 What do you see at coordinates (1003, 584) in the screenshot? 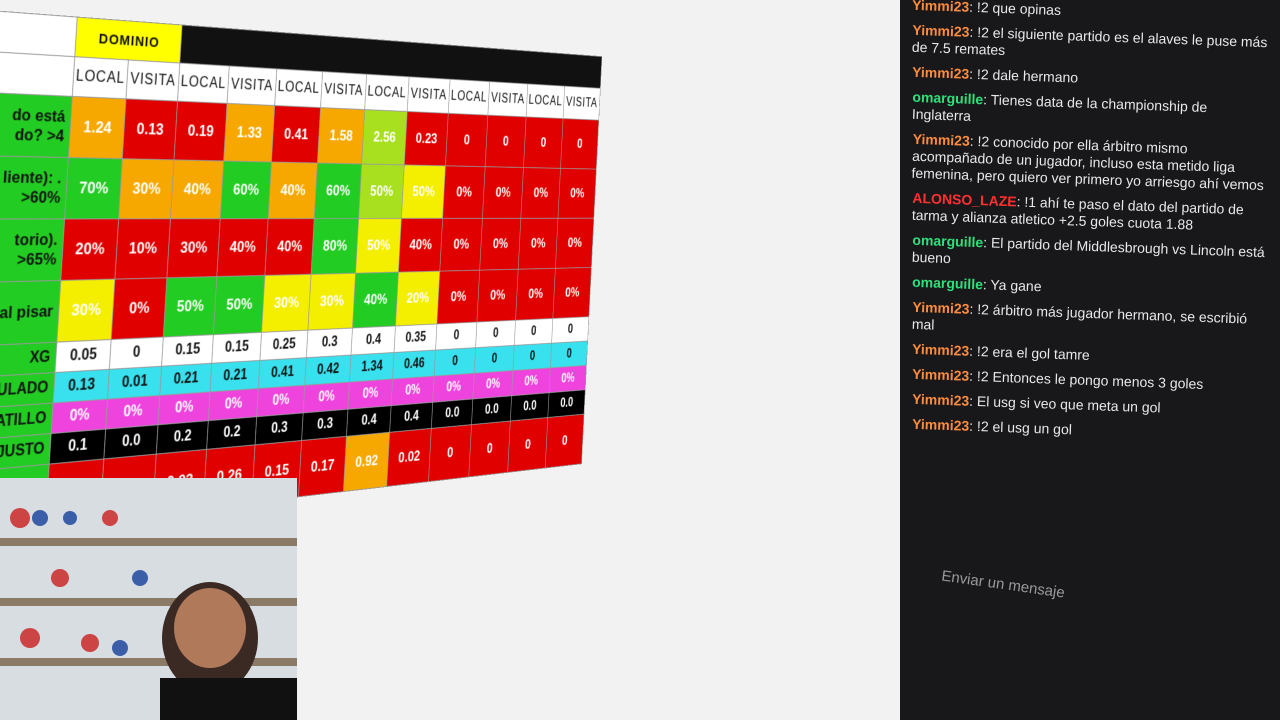
I see `chat-input: Enviar un mensaje` at bounding box center [1003, 584].